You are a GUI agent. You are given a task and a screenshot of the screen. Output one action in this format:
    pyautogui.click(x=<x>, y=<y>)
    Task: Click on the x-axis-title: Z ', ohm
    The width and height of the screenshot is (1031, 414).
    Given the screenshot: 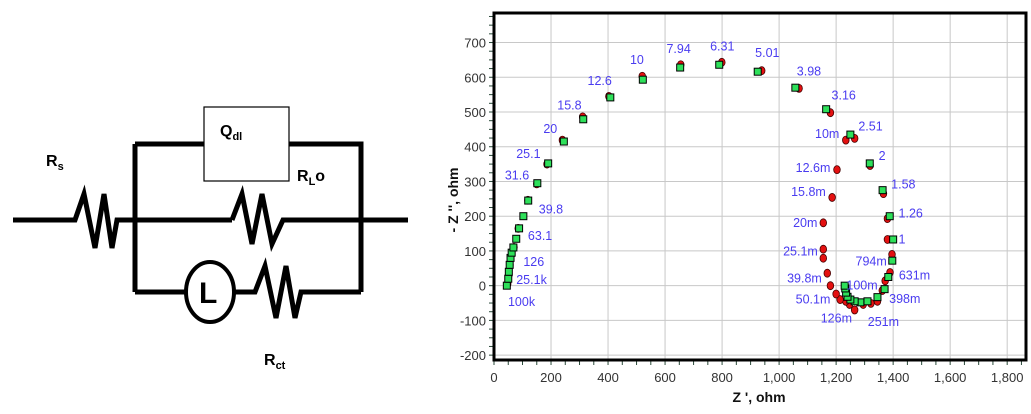 What is the action you would take?
    pyautogui.click(x=758, y=397)
    